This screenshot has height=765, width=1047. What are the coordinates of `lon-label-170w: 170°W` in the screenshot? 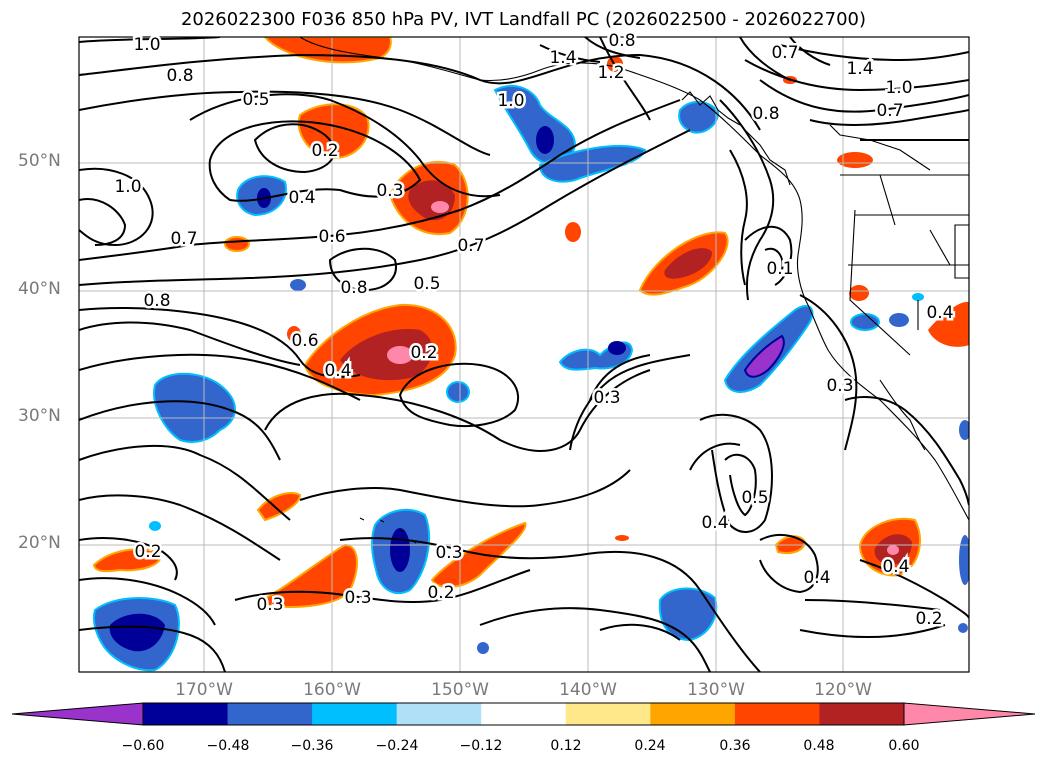 It's located at (204, 690).